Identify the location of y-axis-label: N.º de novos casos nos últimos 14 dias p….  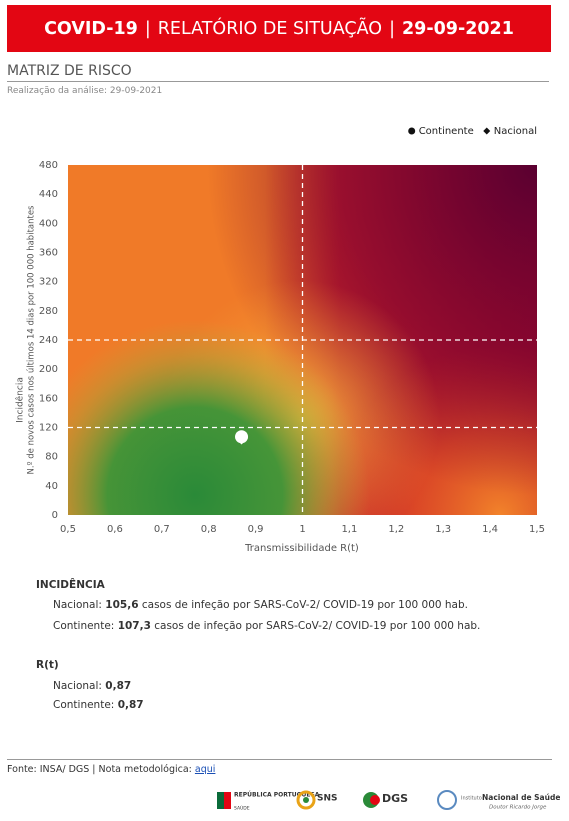
(32, 340).